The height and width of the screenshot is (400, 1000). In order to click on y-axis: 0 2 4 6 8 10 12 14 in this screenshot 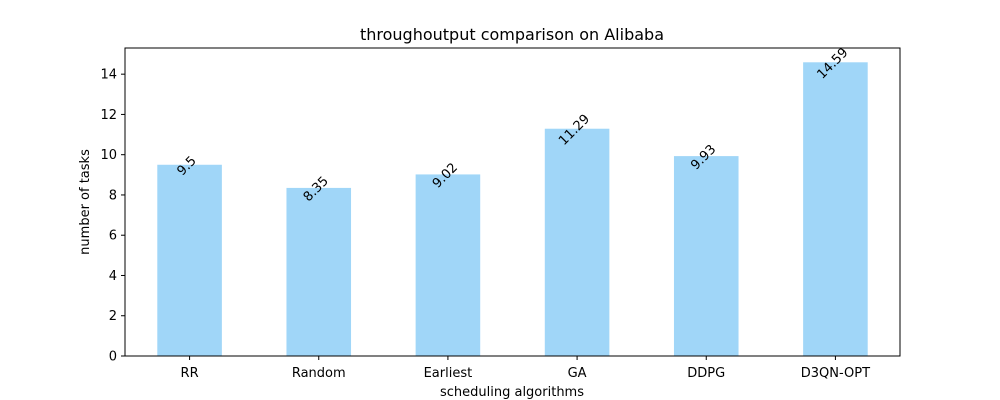, I will do `click(112, 216)`.